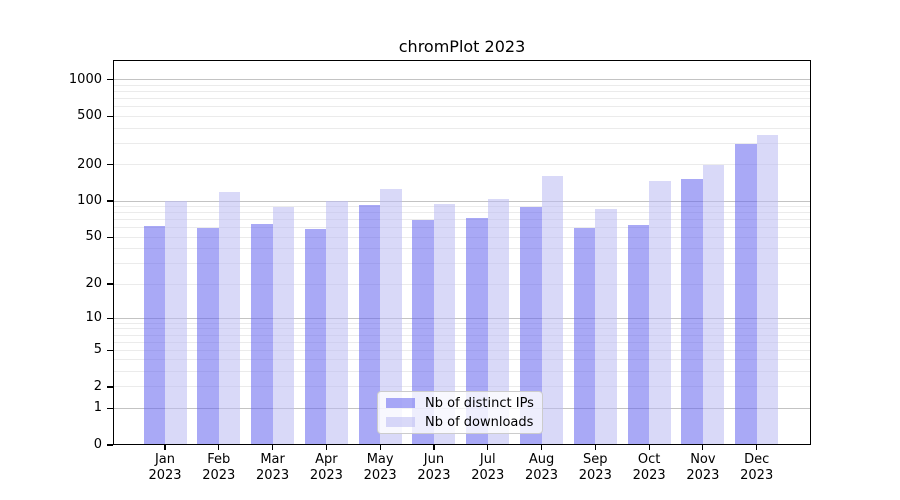  What do you see at coordinates (767, 290) in the screenshot?
I see `bar-downloads-dec` at bounding box center [767, 290].